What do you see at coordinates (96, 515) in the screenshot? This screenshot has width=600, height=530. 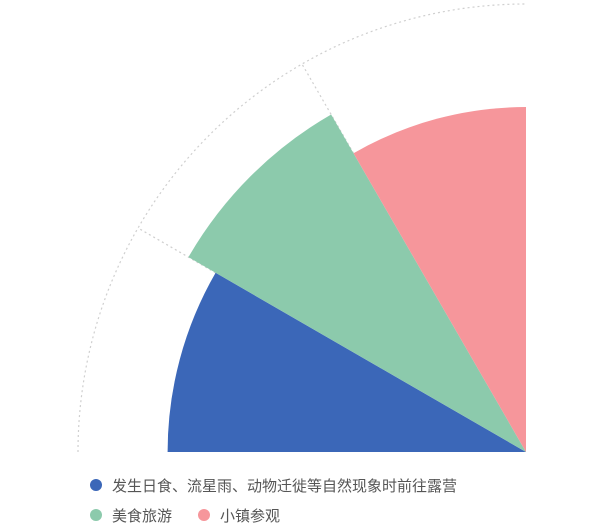 I see `legend-dot-green` at bounding box center [96, 515].